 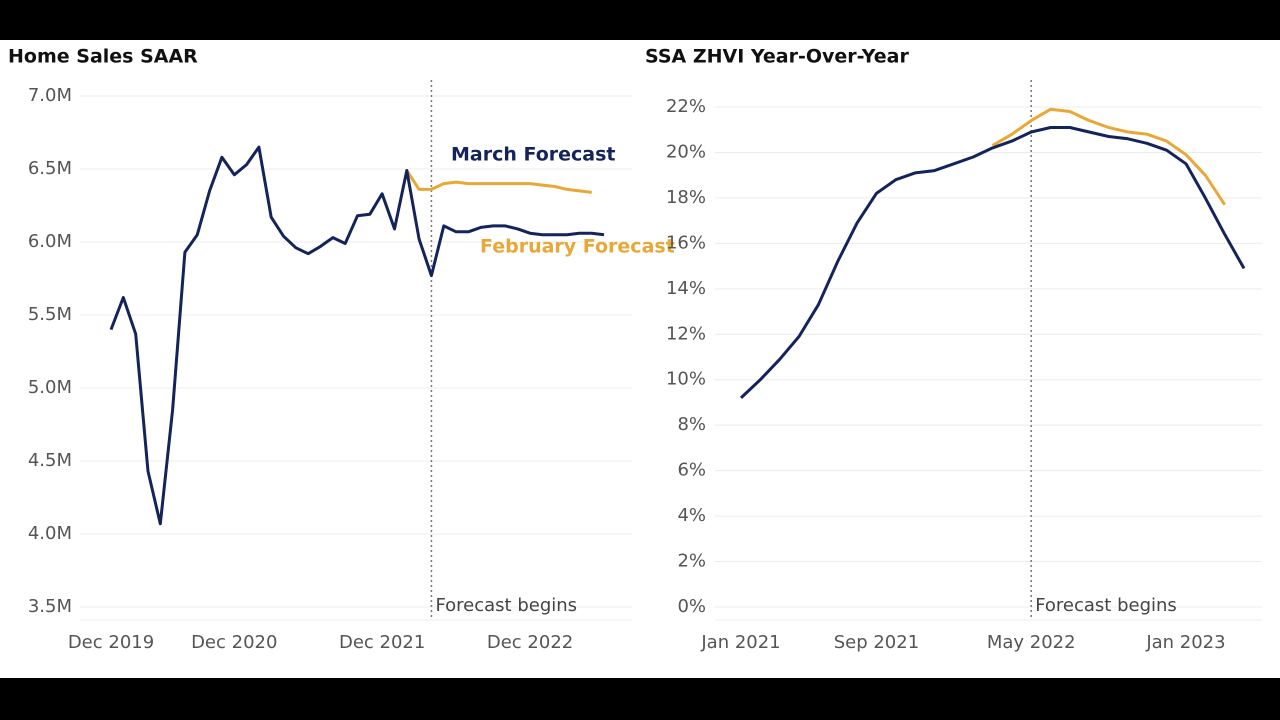 I want to click on y-tick-label: 4.0M, so click(x=50, y=533).